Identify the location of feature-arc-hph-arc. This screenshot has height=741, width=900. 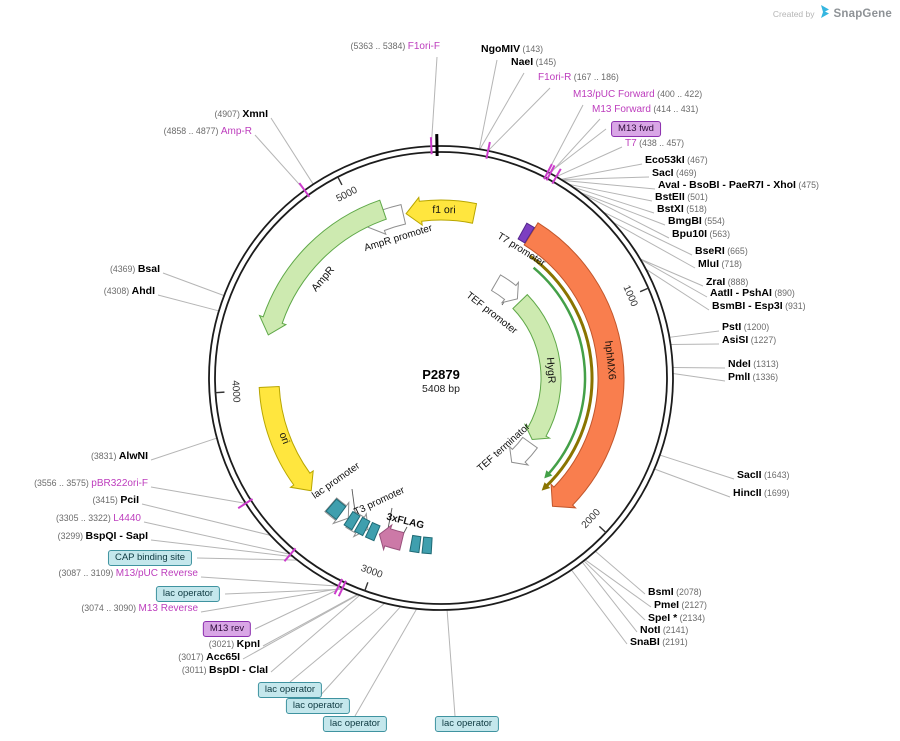
(561, 371).